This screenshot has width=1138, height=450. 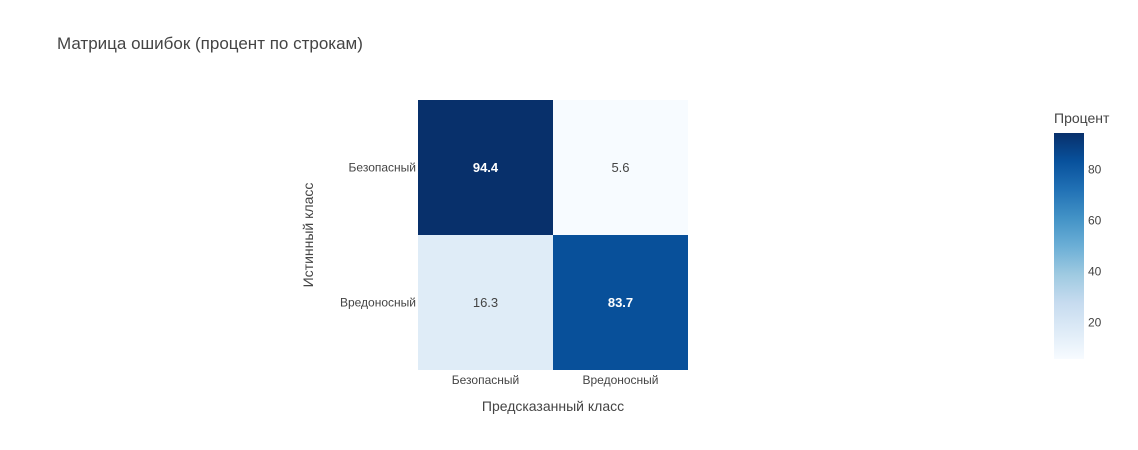 What do you see at coordinates (1082, 118) in the screenshot?
I see `colorbar-title: Процент` at bounding box center [1082, 118].